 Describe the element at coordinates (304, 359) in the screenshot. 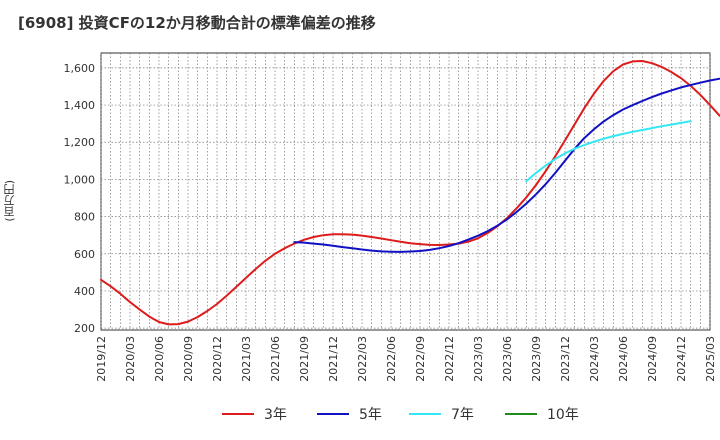

I see `x-tick-label: 2021/09` at that location.